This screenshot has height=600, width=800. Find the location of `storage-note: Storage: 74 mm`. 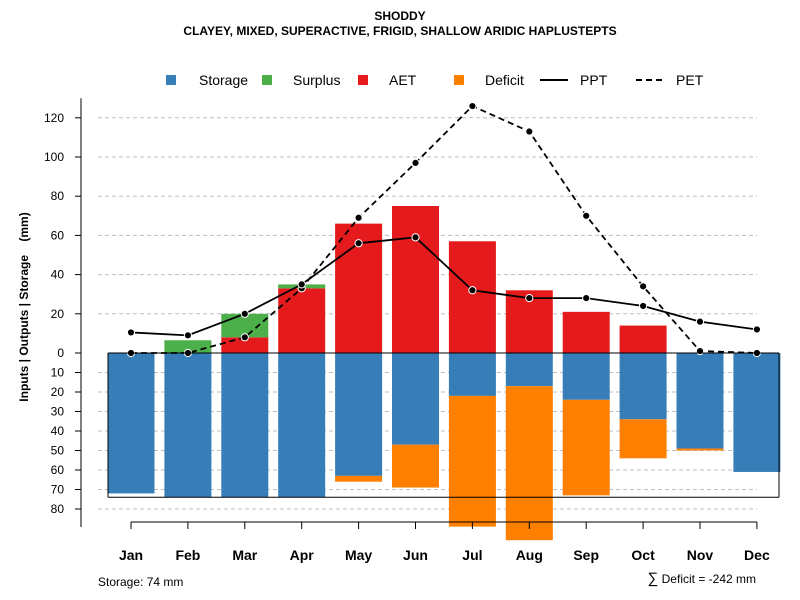

storage-note: Storage: 74 mm is located at coordinates (141, 582).